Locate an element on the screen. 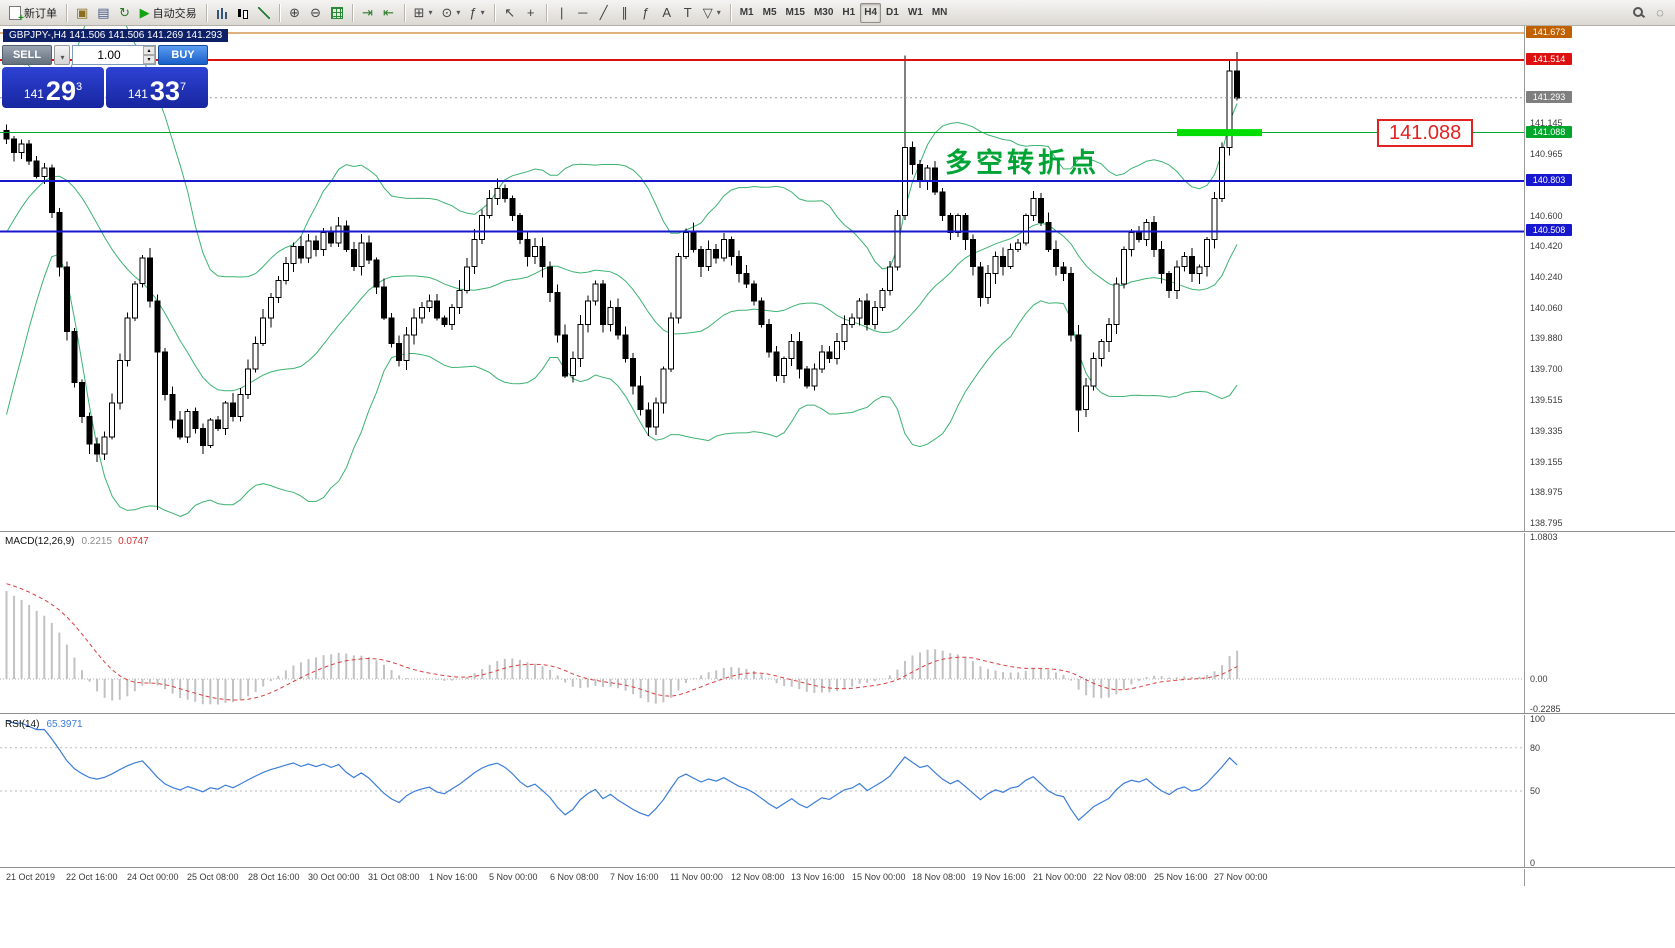  rsi-panel is located at coordinates (762, 791).